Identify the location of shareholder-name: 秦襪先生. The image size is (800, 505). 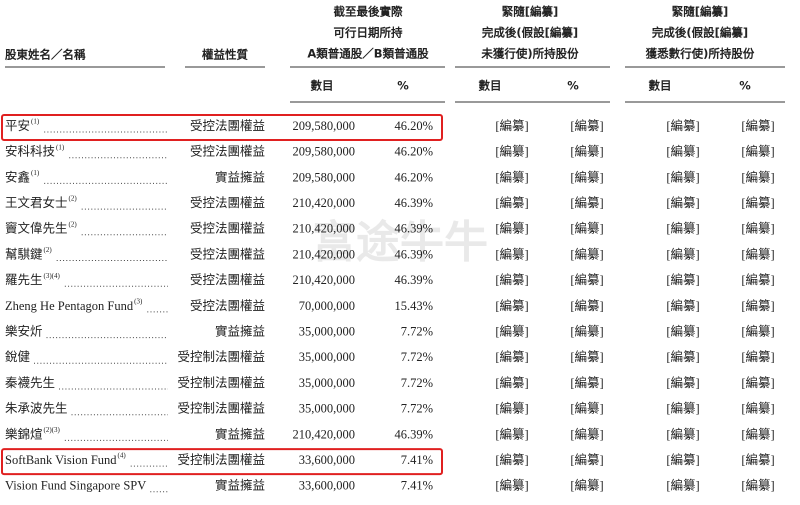
(30, 383).